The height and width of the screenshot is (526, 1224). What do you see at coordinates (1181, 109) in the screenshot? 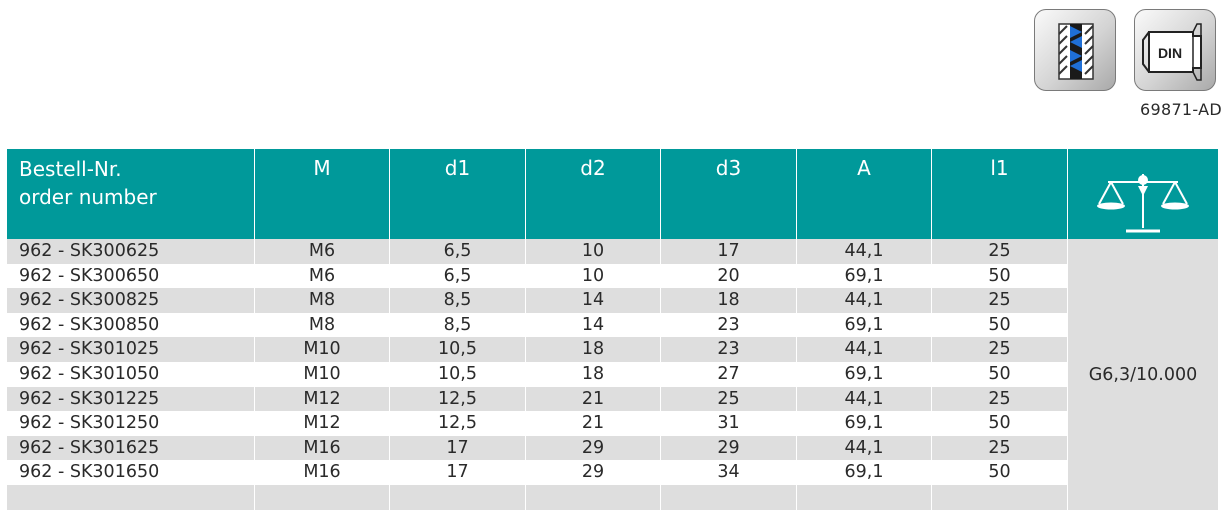
I see `reference-code: 69871-AD` at bounding box center [1181, 109].